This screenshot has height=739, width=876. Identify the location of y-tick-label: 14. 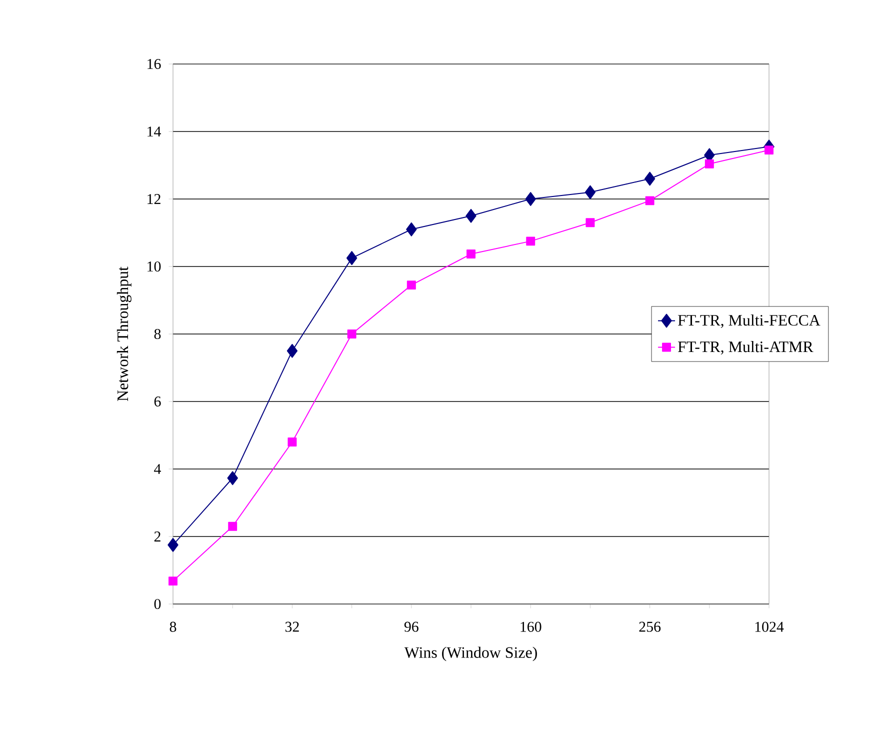
(154, 131).